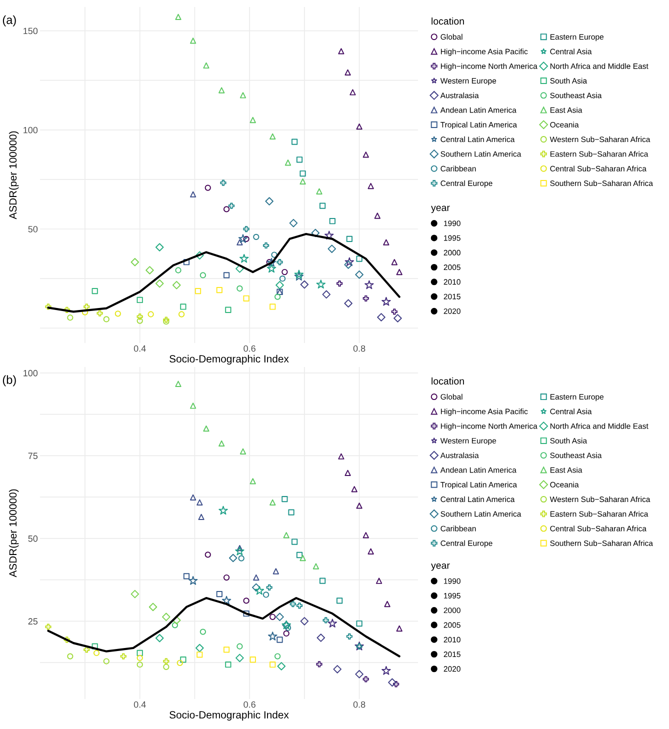 Image resolution: width=669 pixels, height=729 pixels. What do you see at coordinates (31, 31) in the screenshot?
I see `y-tick-label: 150` at bounding box center [31, 31].